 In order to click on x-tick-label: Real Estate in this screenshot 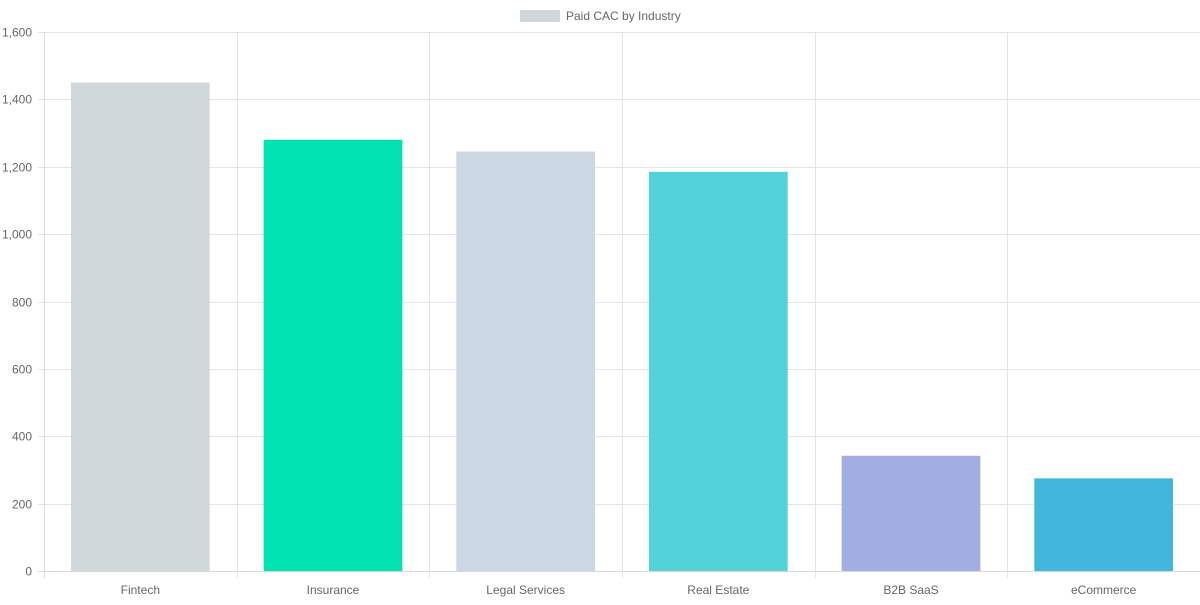, I will do `click(718, 590)`.